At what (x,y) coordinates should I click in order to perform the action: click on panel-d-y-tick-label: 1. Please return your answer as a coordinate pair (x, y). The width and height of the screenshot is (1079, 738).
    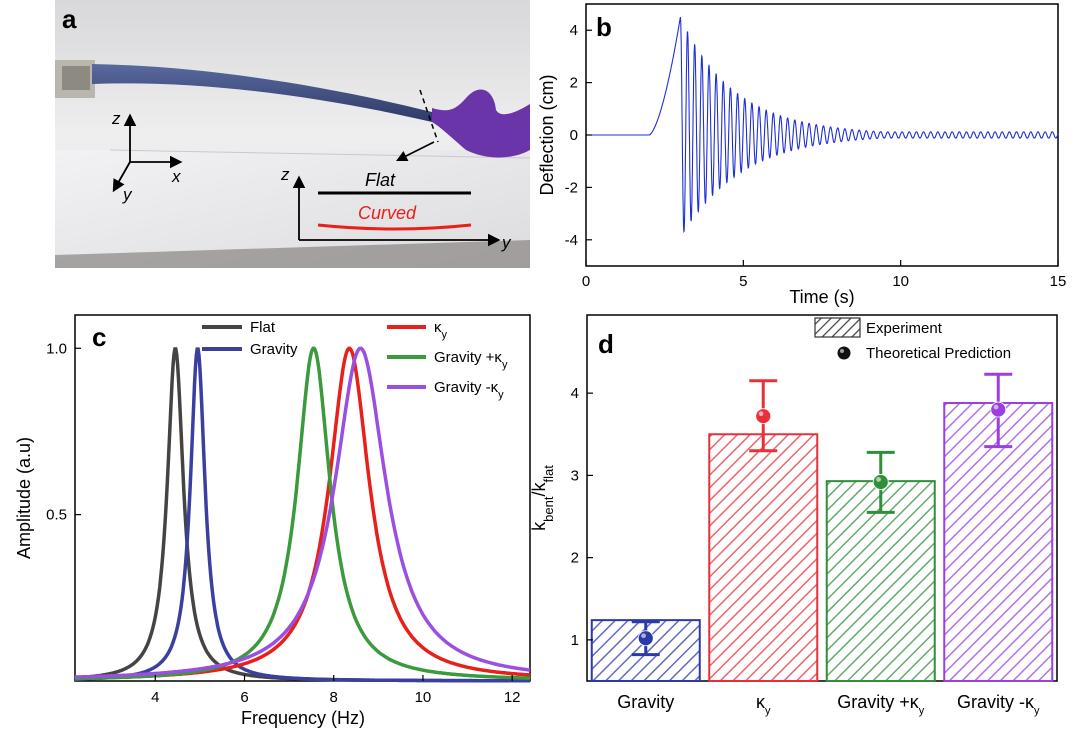
    Looking at the image, I should click on (575, 640).